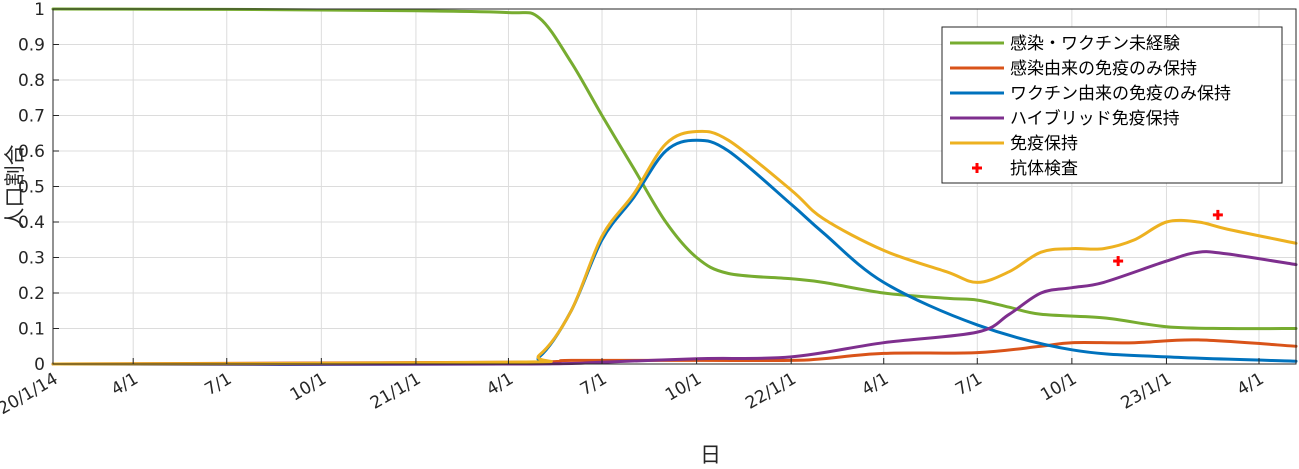 The image size is (1299, 469). Describe the element at coordinates (1103, 69) in the screenshot. I see `legend-entry-label: 感染由来の免疫のみ保持` at that location.